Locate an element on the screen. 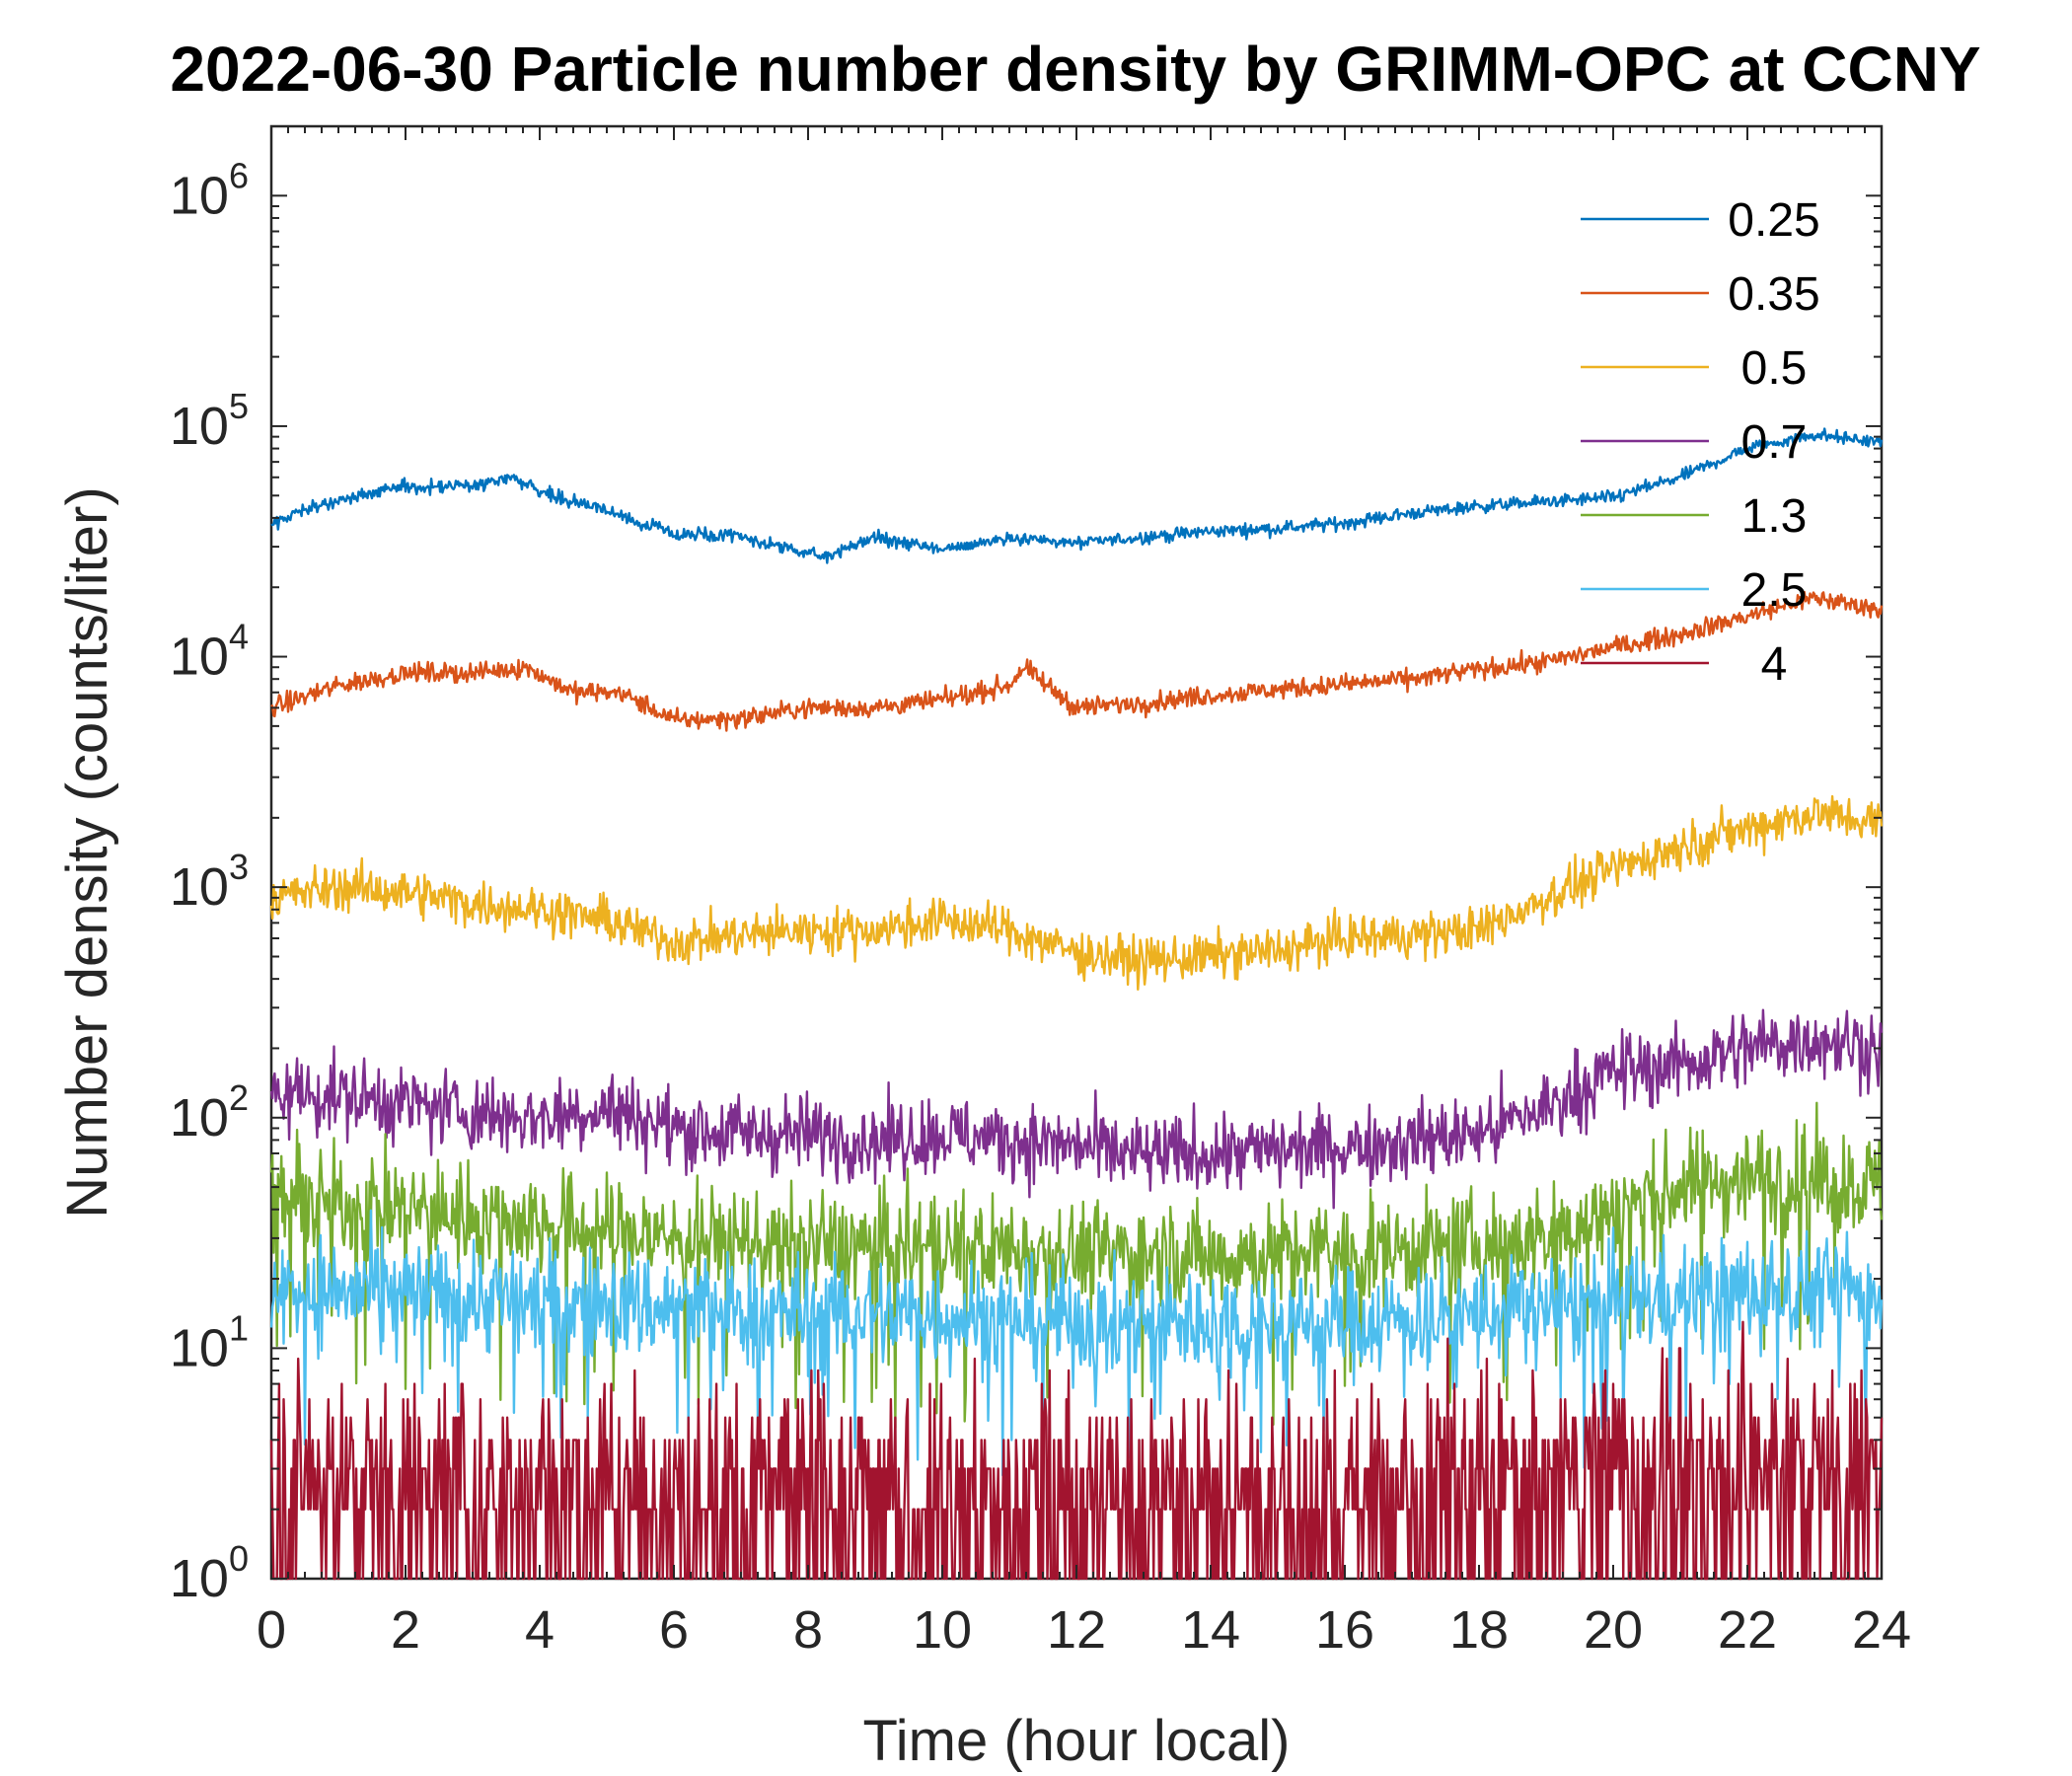 This screenshot has height=1776, width=2072. y-tick-label: 10⁶ is located at coordinates (210, 190).